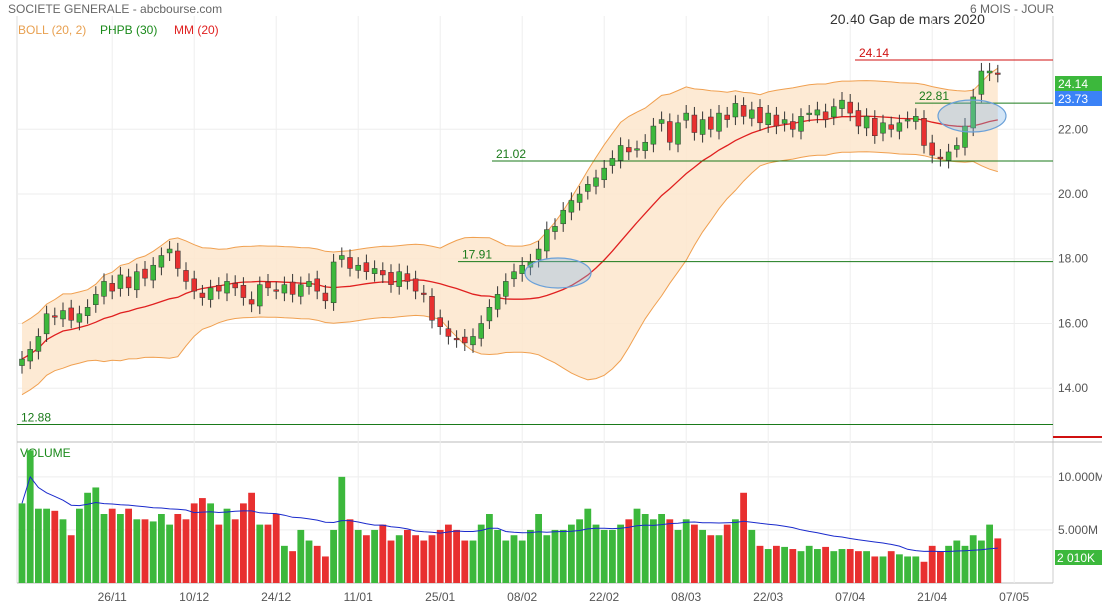 This screenshot has height=607, width=1102. Describe the element at coordinates (522, 597) in the screenshot. I see `x-tick-label: 08/02` at that location.